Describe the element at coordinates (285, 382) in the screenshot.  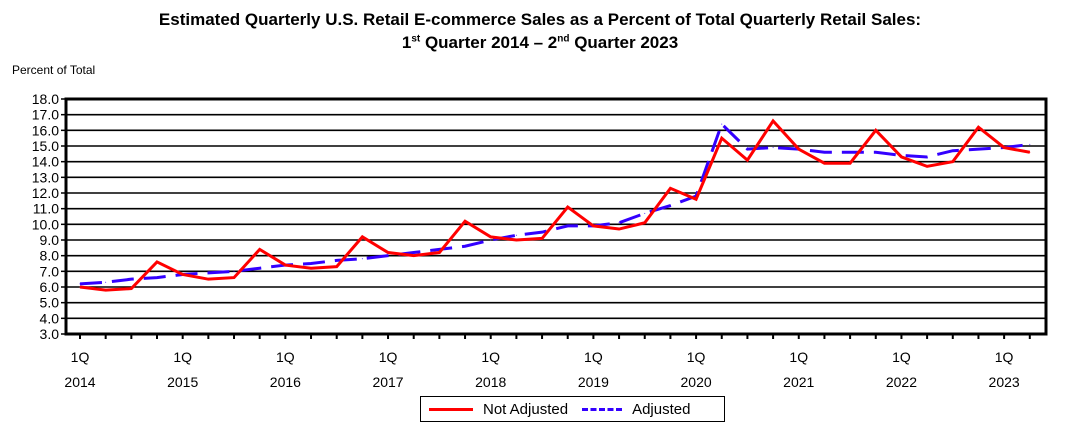
I see `x-tick-label-year: 2016` at that location.